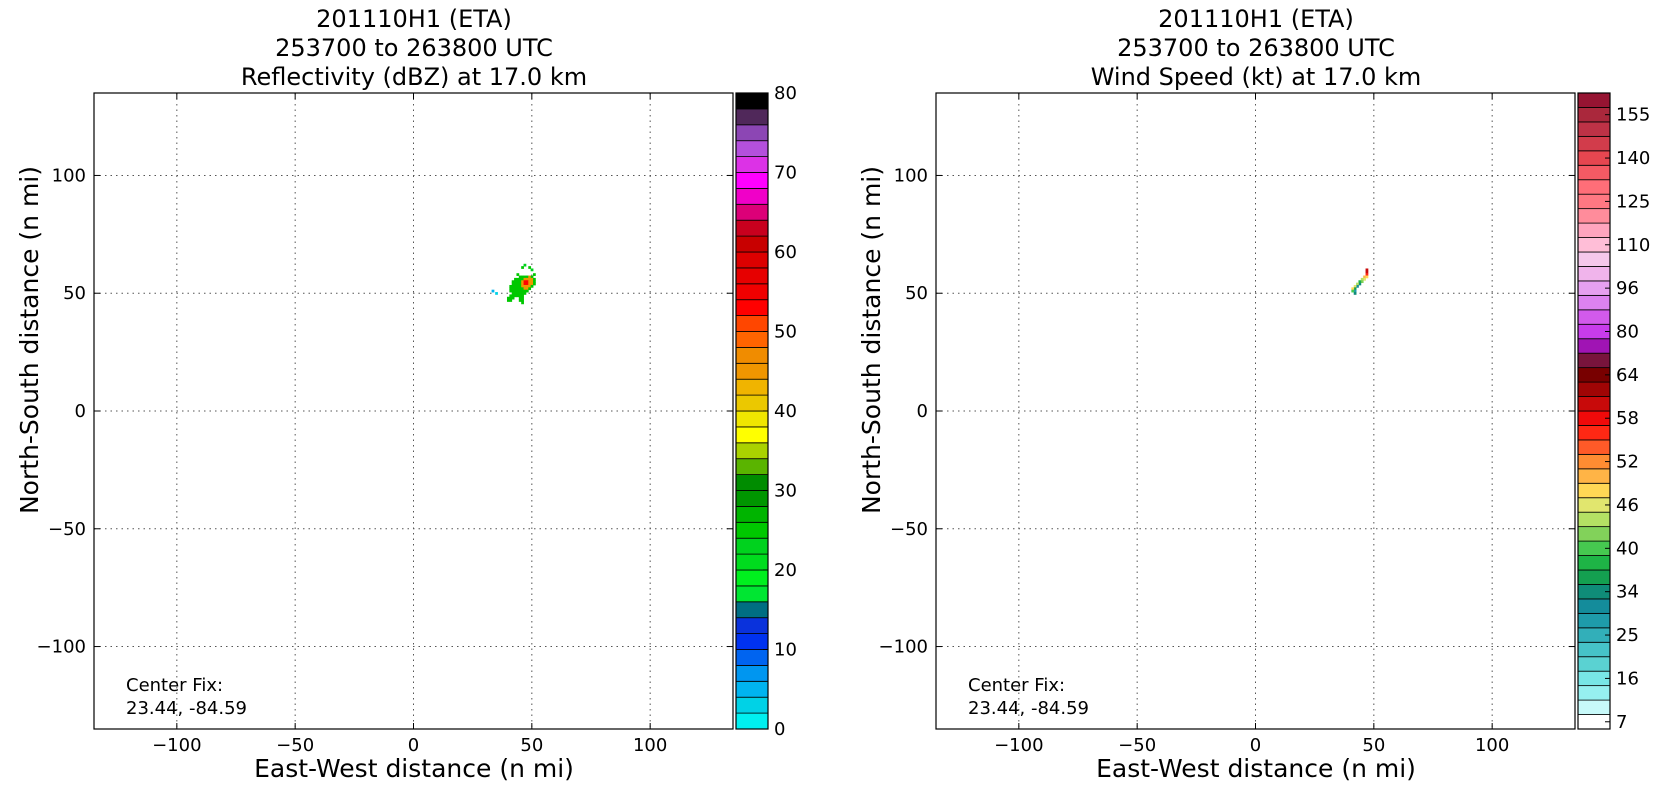  What do you see at coordinates (413, 745) in the screenshot?
I see `reflectivity-x-tick-label: 0` at bounding box center [413, 745].